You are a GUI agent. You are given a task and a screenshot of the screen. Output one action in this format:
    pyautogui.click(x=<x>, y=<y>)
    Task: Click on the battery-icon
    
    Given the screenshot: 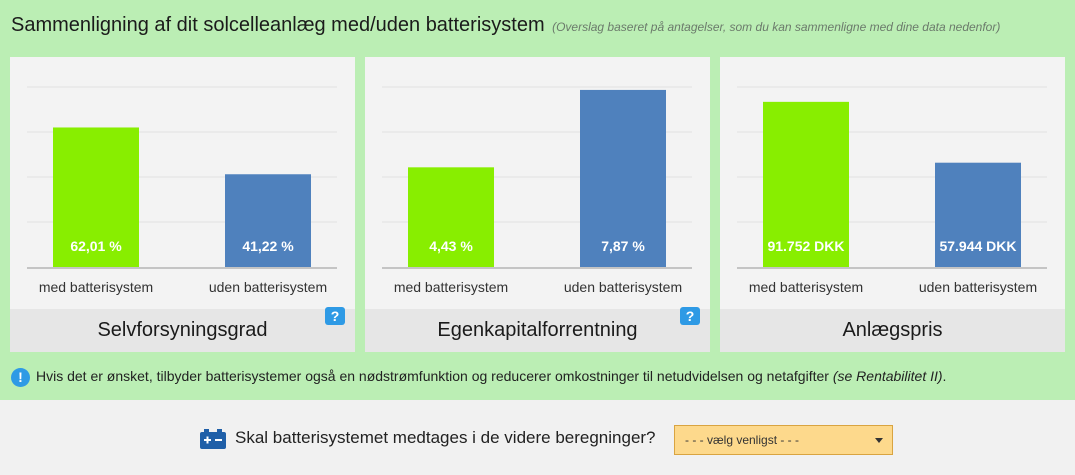 What is the action you would take?
    pyautogui.click(x=213, y=438)
    